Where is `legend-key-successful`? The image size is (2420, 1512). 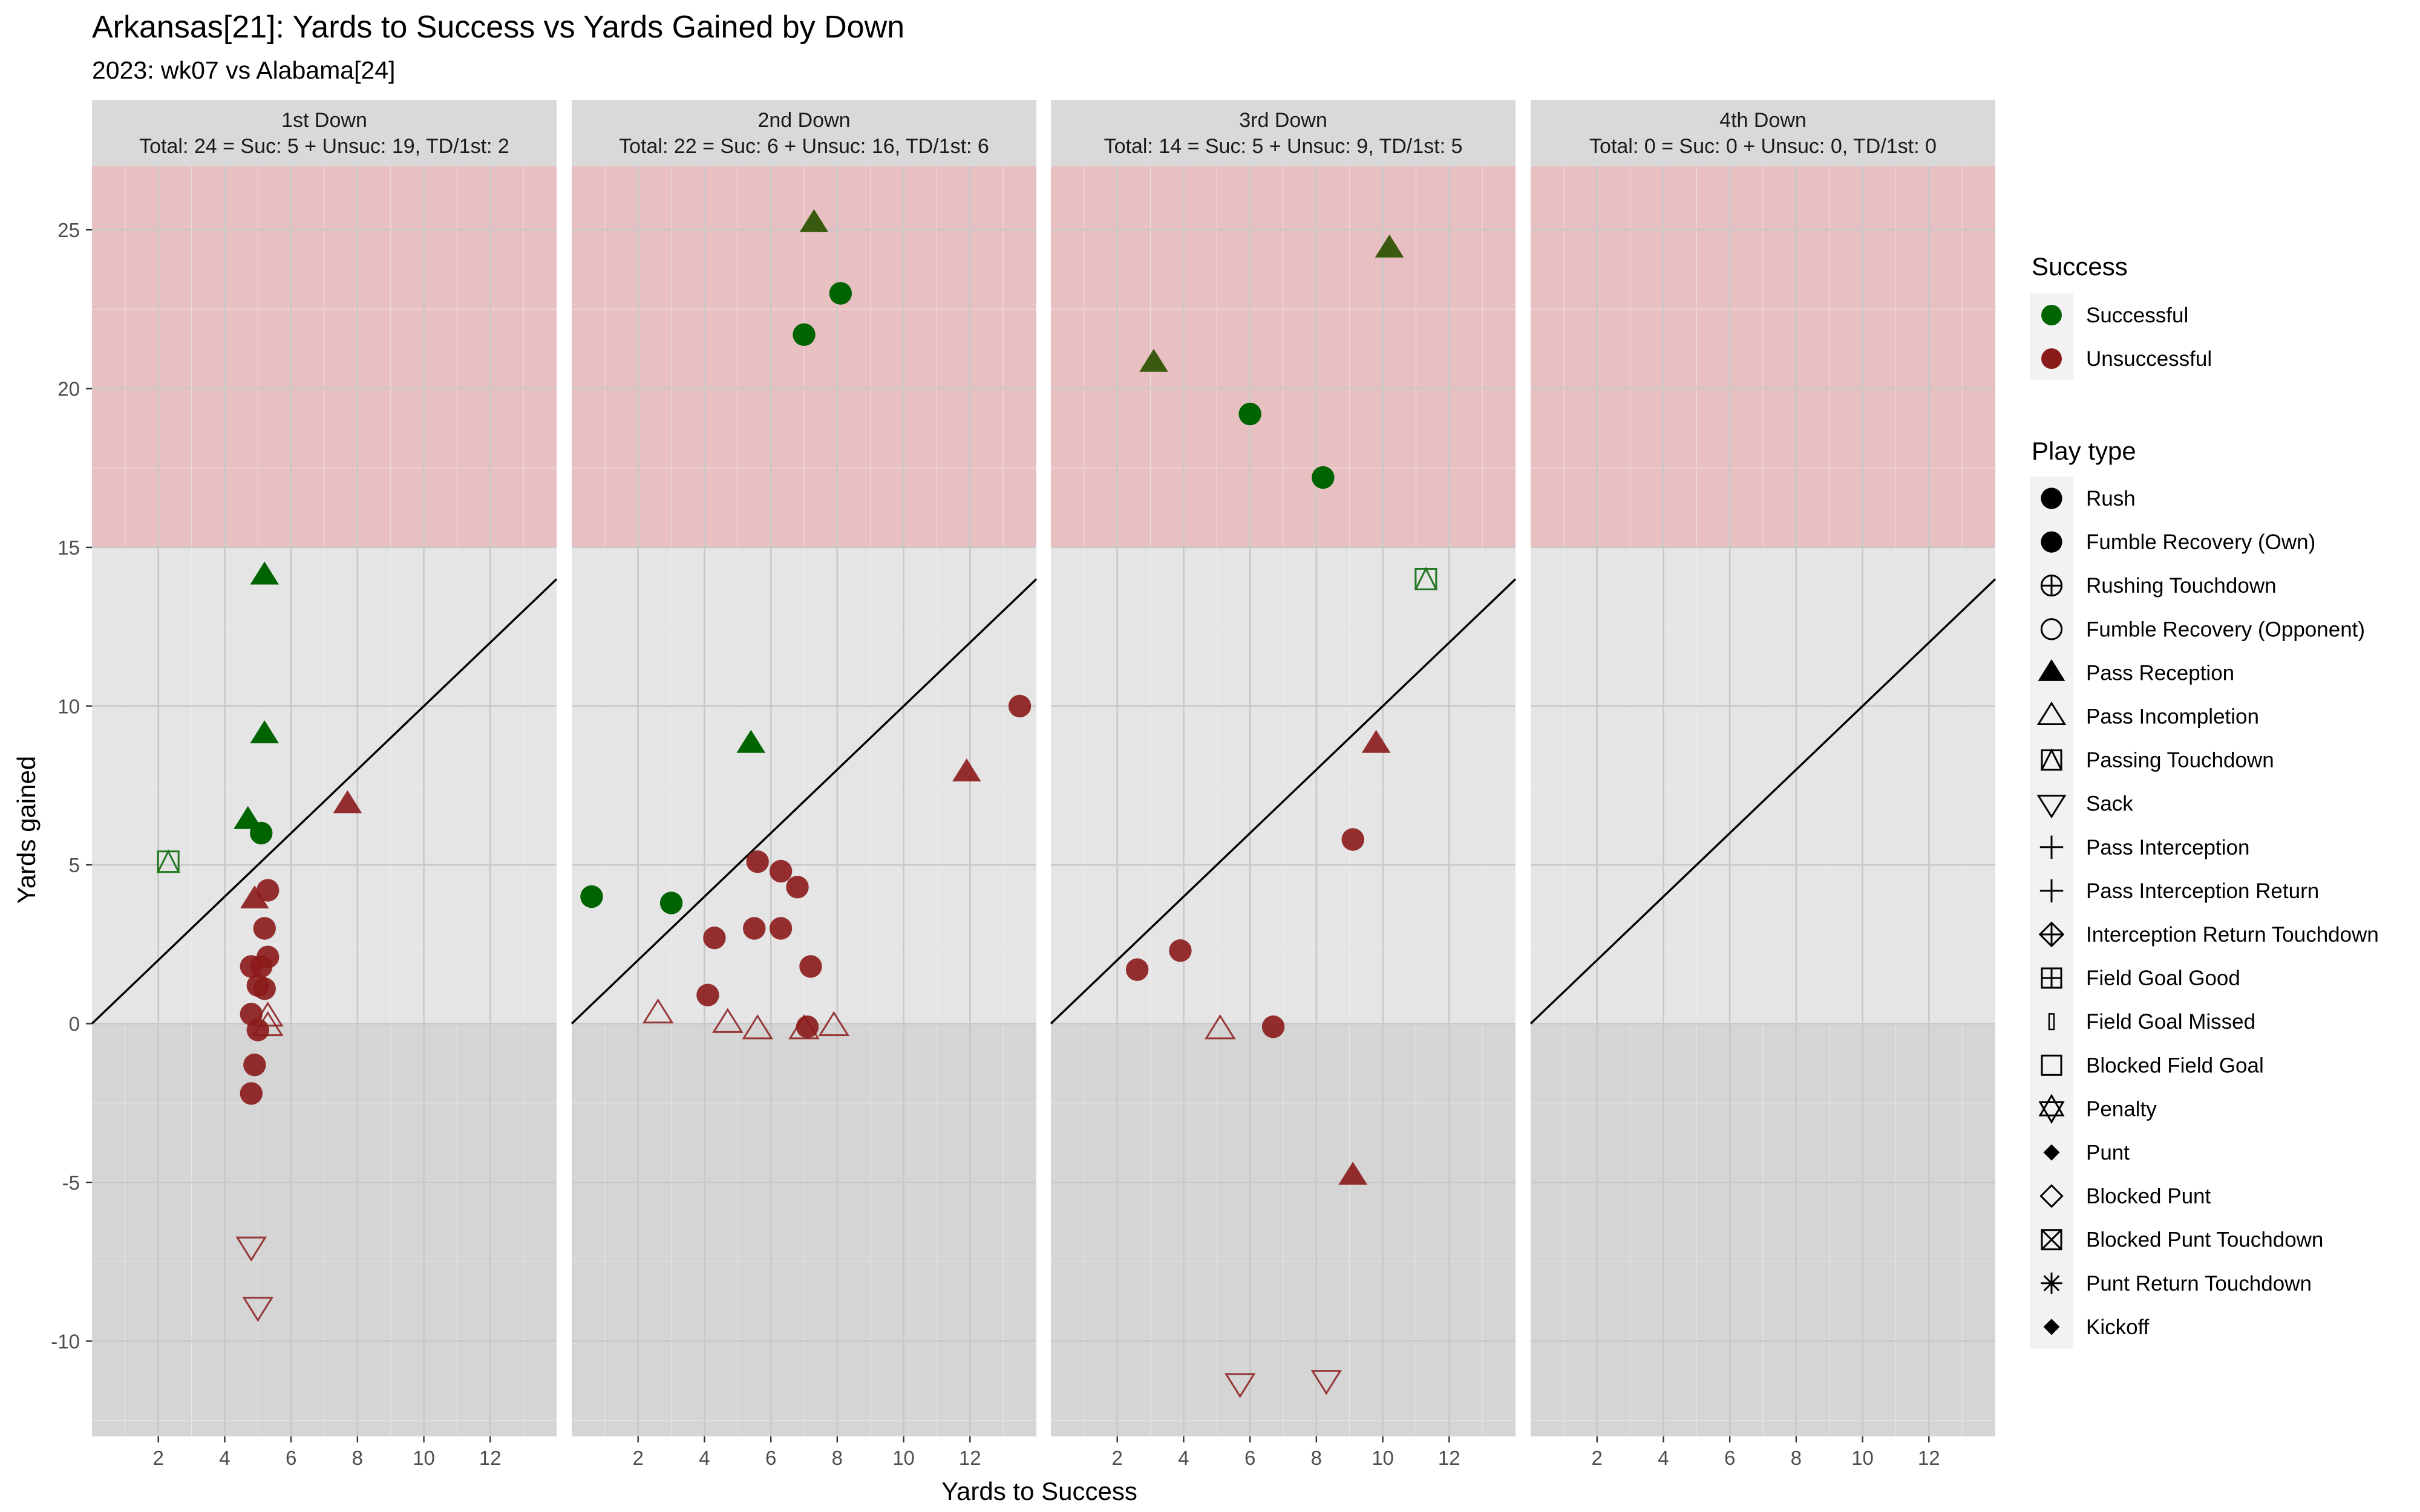
legend-key-successful is located at coordinates (2051, 315).